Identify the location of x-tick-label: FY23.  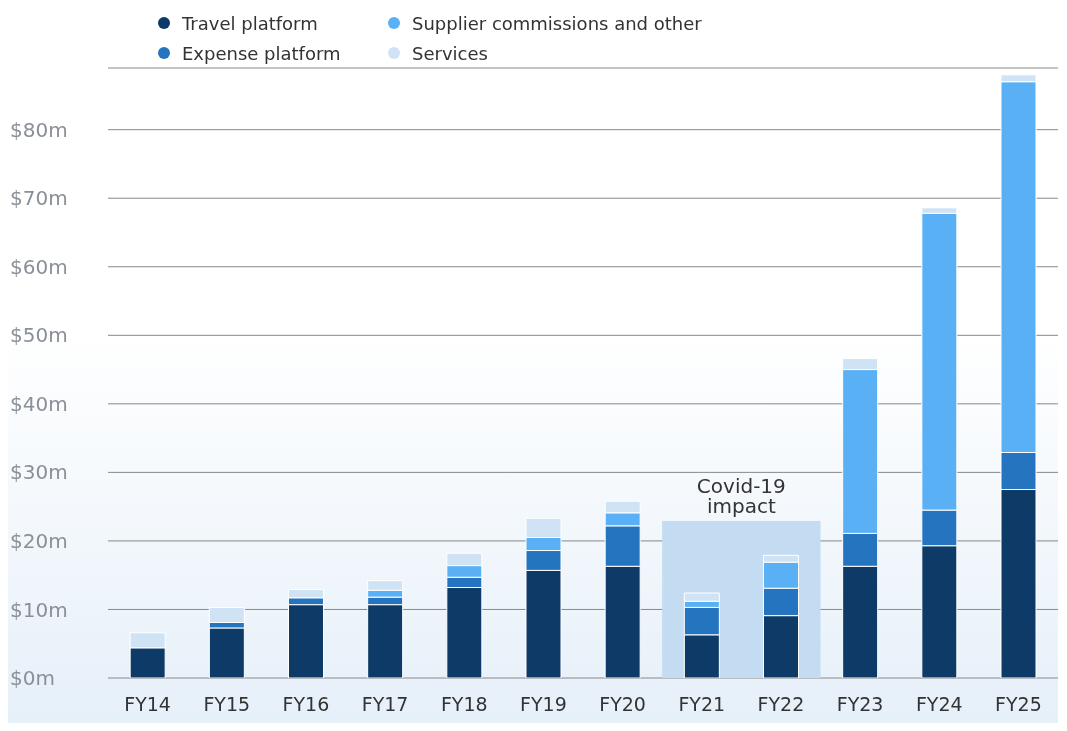
(860, 704).